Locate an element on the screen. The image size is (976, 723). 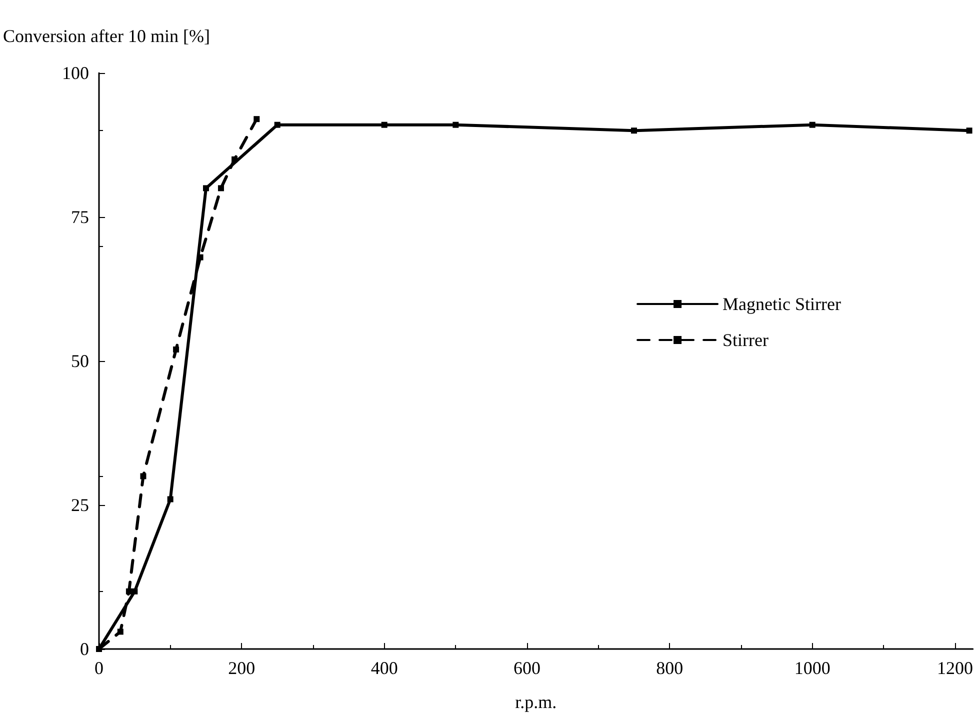
x-tick-label: 0 is located at coordinates (99, 668).